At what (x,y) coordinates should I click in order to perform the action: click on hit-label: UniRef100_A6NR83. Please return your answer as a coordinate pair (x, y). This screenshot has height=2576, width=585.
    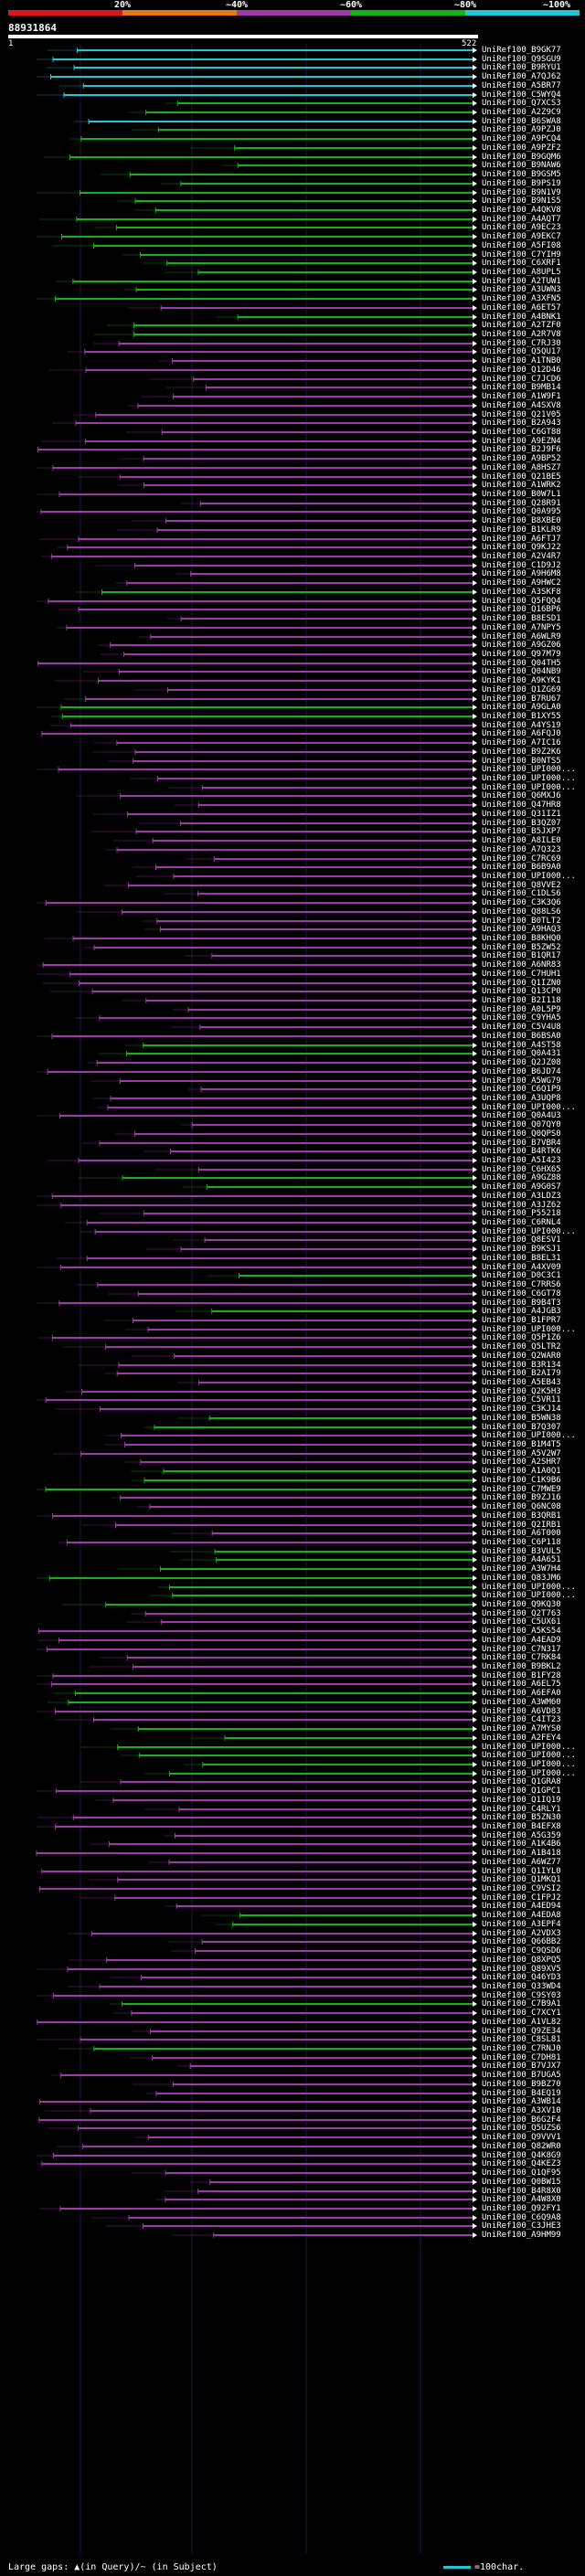
    Looking at the image, I should click on (521, 965).